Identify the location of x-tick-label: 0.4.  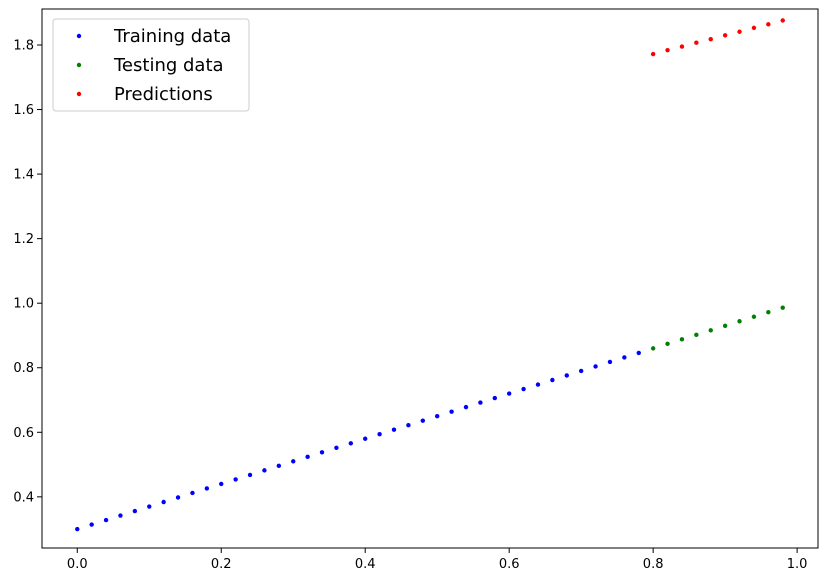
(365, 564).